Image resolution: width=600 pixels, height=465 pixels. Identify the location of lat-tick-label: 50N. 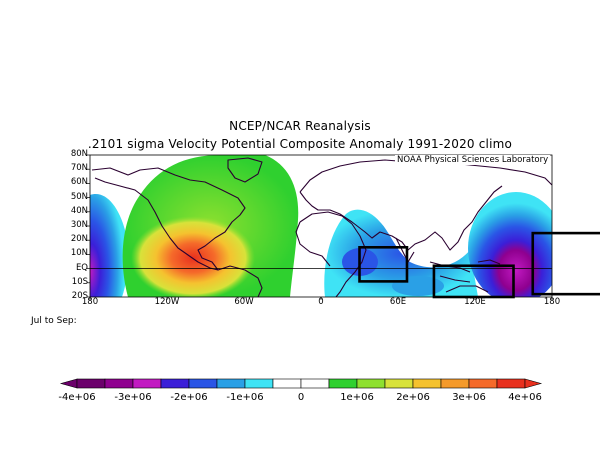
(79, 196).